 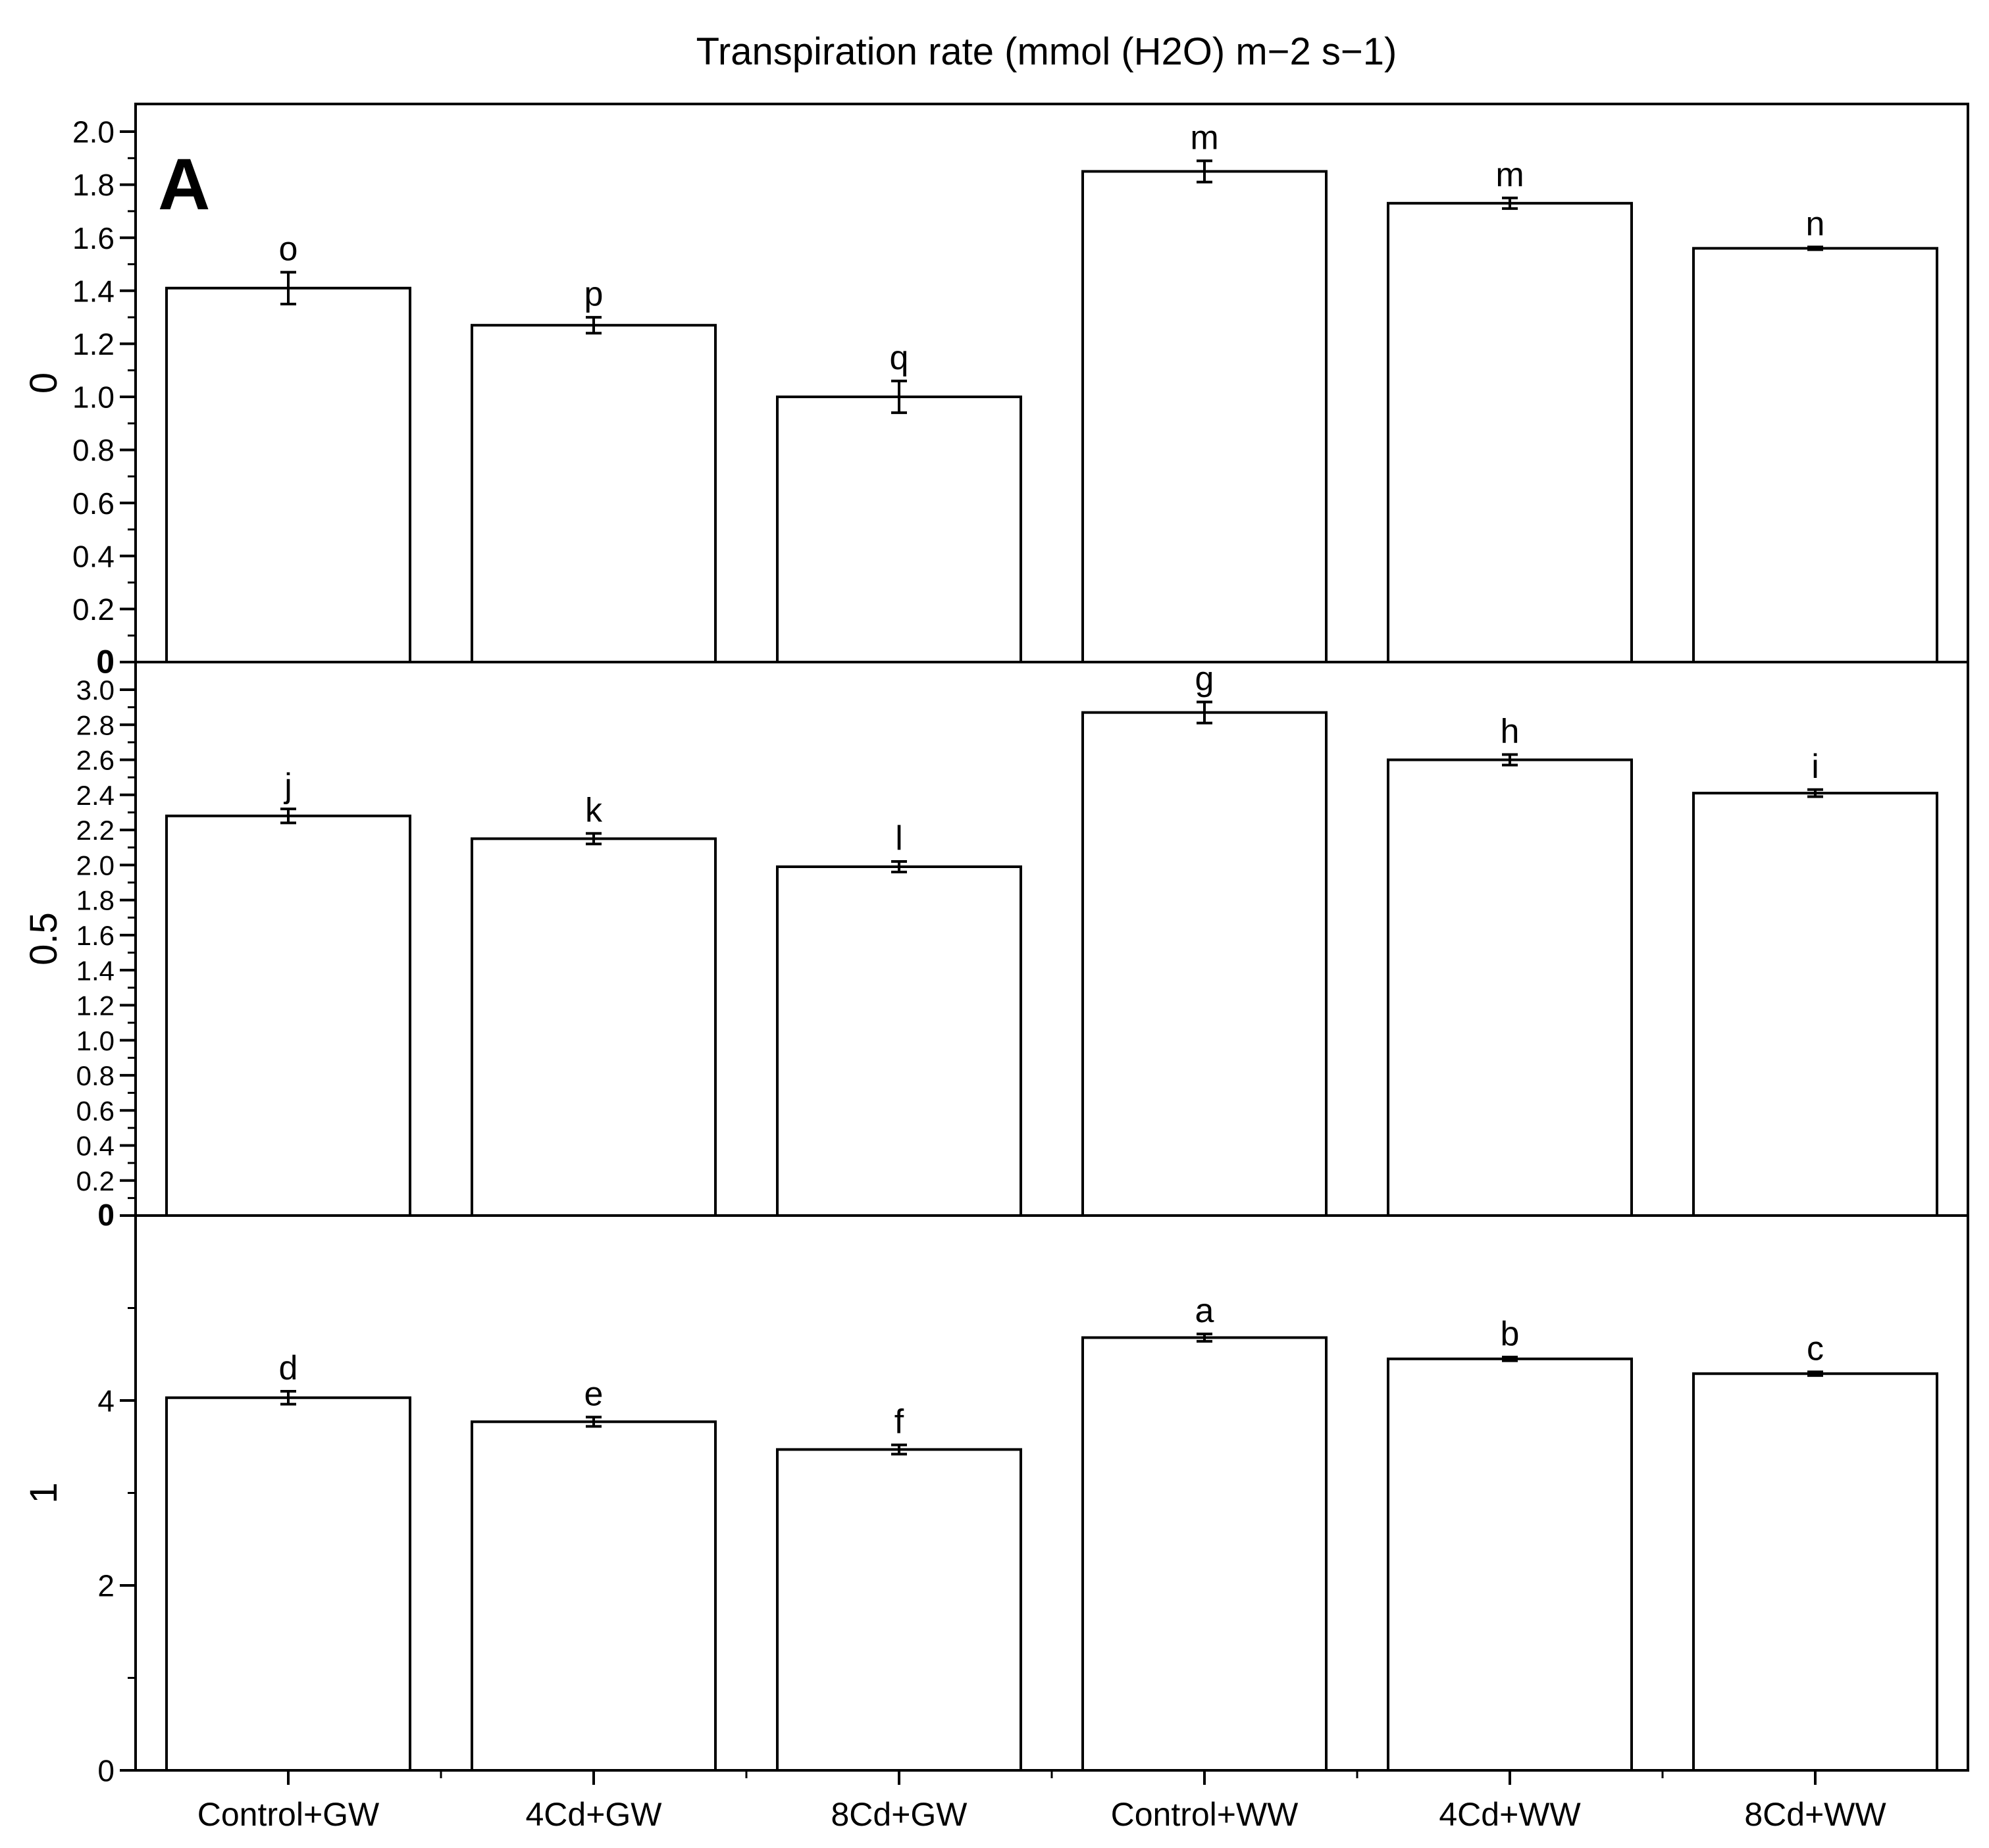 What do you see at coordinates (1510, 732) in the screenshot?
I see `significance-letter: h` at bounding box center [1510, 732].